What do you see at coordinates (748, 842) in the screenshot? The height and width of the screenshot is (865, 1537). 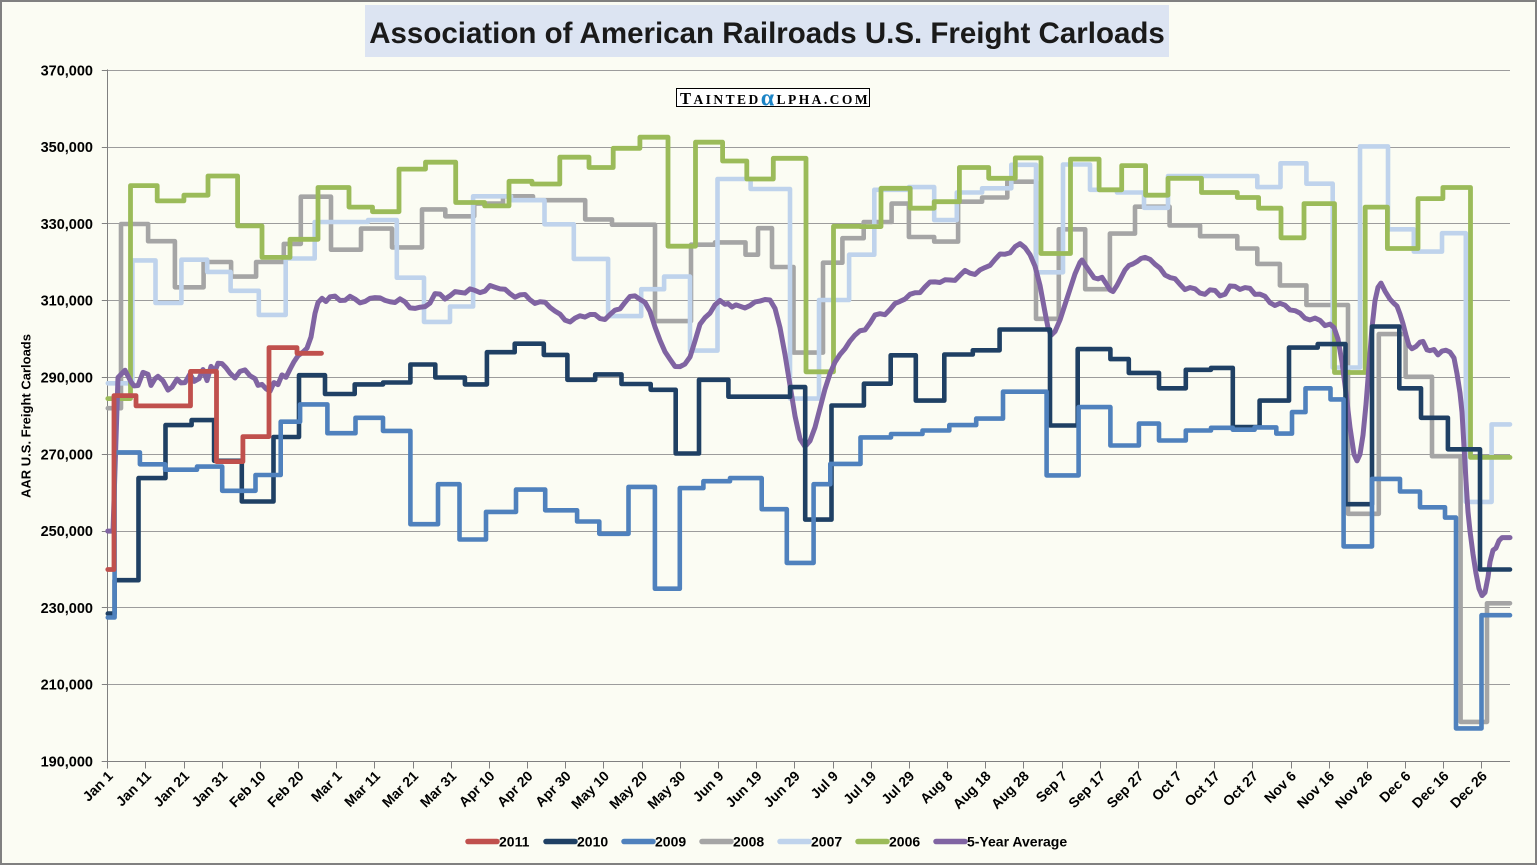 I see `svg-text: 2008` at bounding box center [748, 842].